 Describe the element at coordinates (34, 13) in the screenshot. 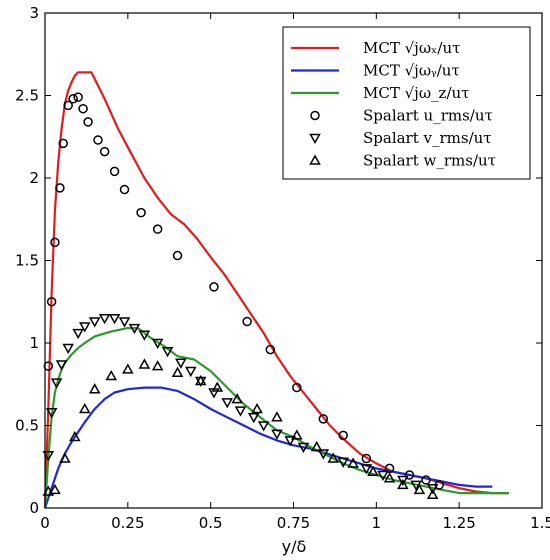

I see `y-tick-label: 3` at that location.